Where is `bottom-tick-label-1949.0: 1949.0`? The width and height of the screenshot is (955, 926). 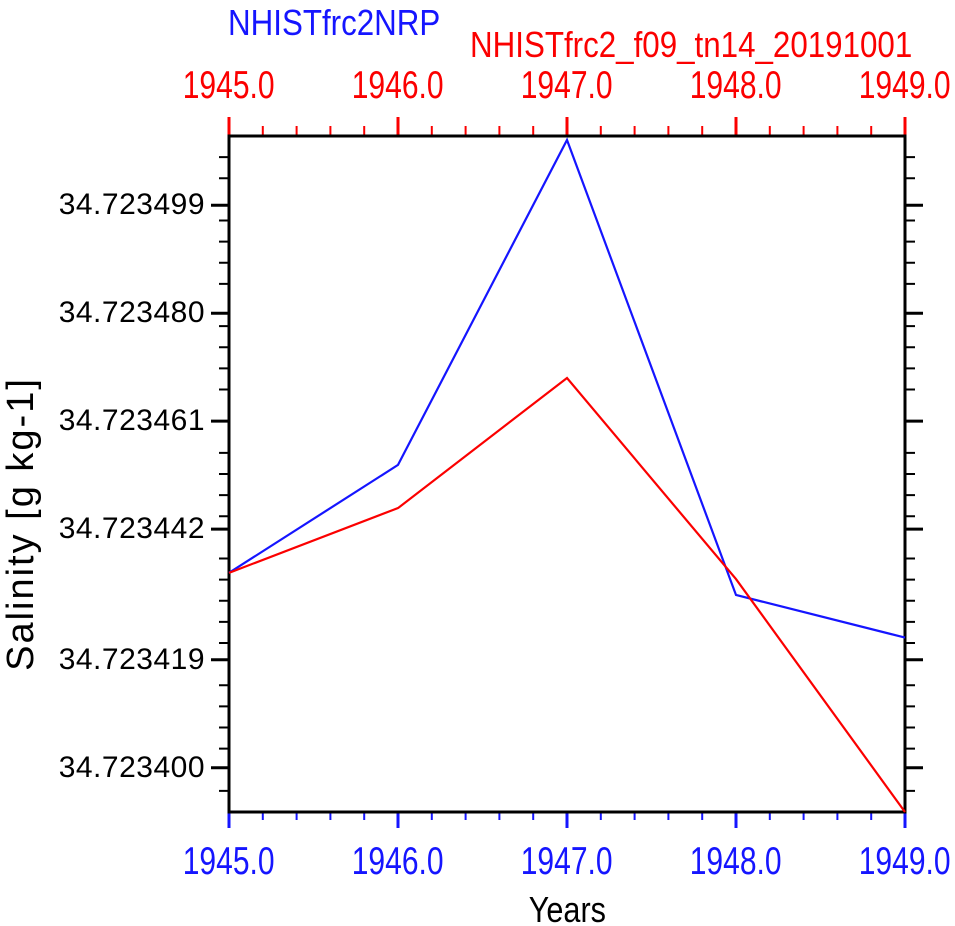
bottom-tick-label-1949.0: 1949.0 is located at coordinates (905, 861).